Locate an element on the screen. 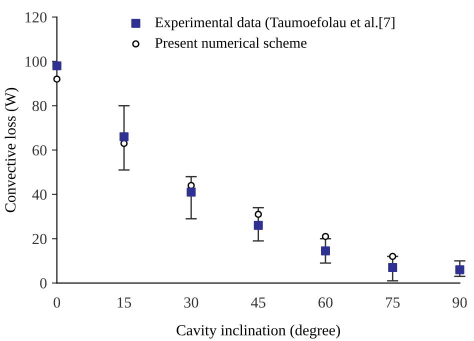 Image resolution: width=474 pixels, height=341 pixels. y-tick-label: 20 is located at coordinates (39, 239).